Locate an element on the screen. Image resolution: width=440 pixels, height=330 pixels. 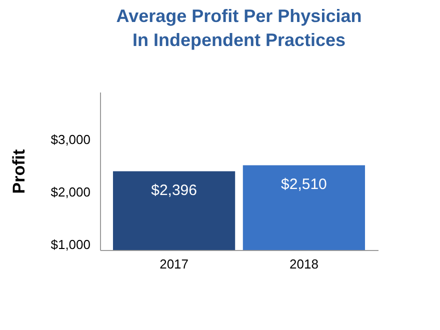
chart-title: Average Profit Per Physician In Independent Practices is located at coordinates (239, 28).